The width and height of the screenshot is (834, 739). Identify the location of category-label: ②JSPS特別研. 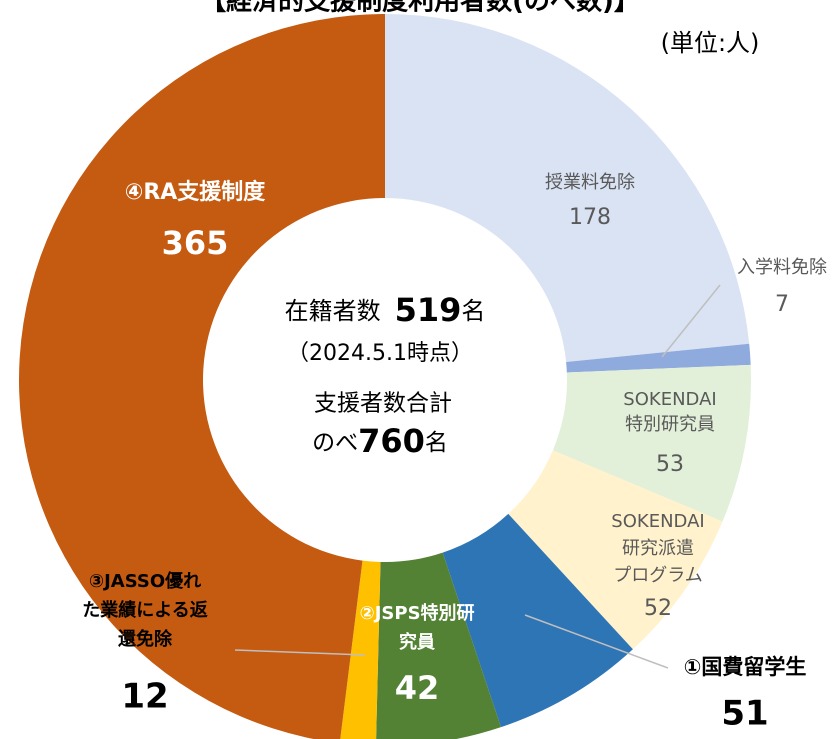
(416, 613).